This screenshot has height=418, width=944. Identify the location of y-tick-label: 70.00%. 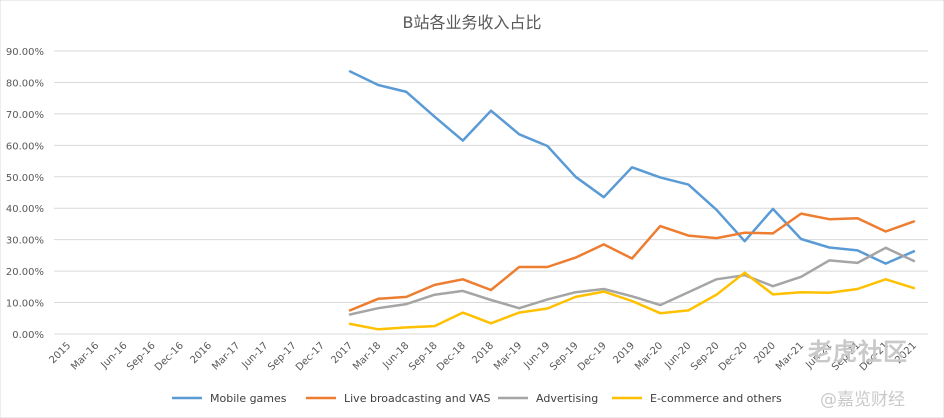
(25, 115).